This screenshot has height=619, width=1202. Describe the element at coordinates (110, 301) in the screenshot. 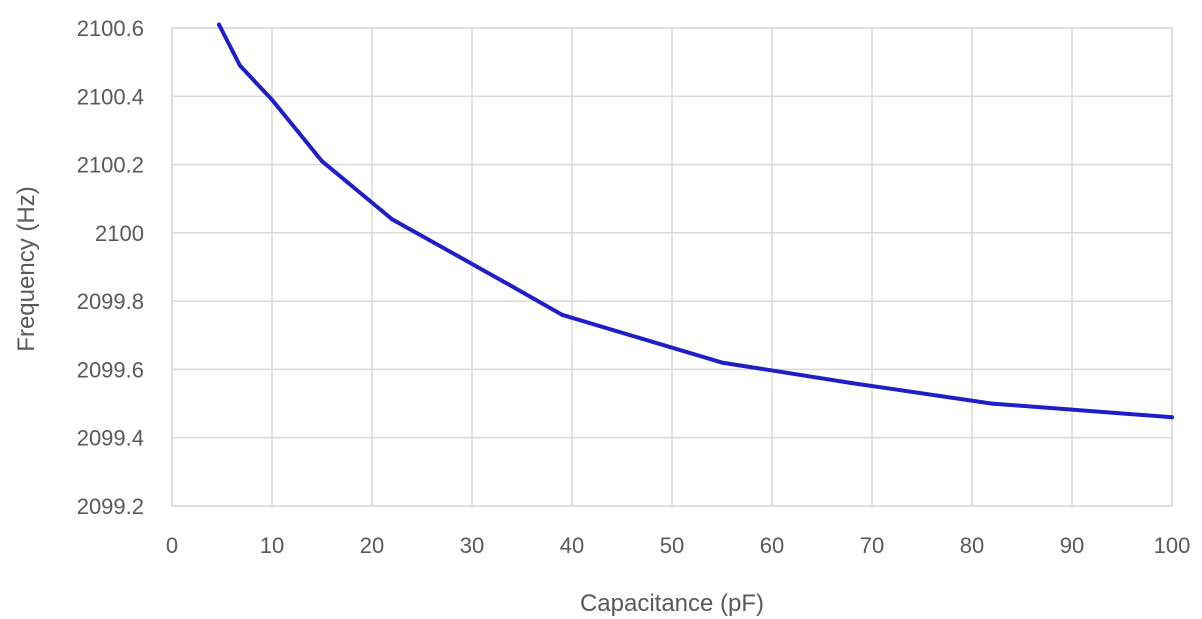

I see `y-tick-label: 2099.8` at that location.